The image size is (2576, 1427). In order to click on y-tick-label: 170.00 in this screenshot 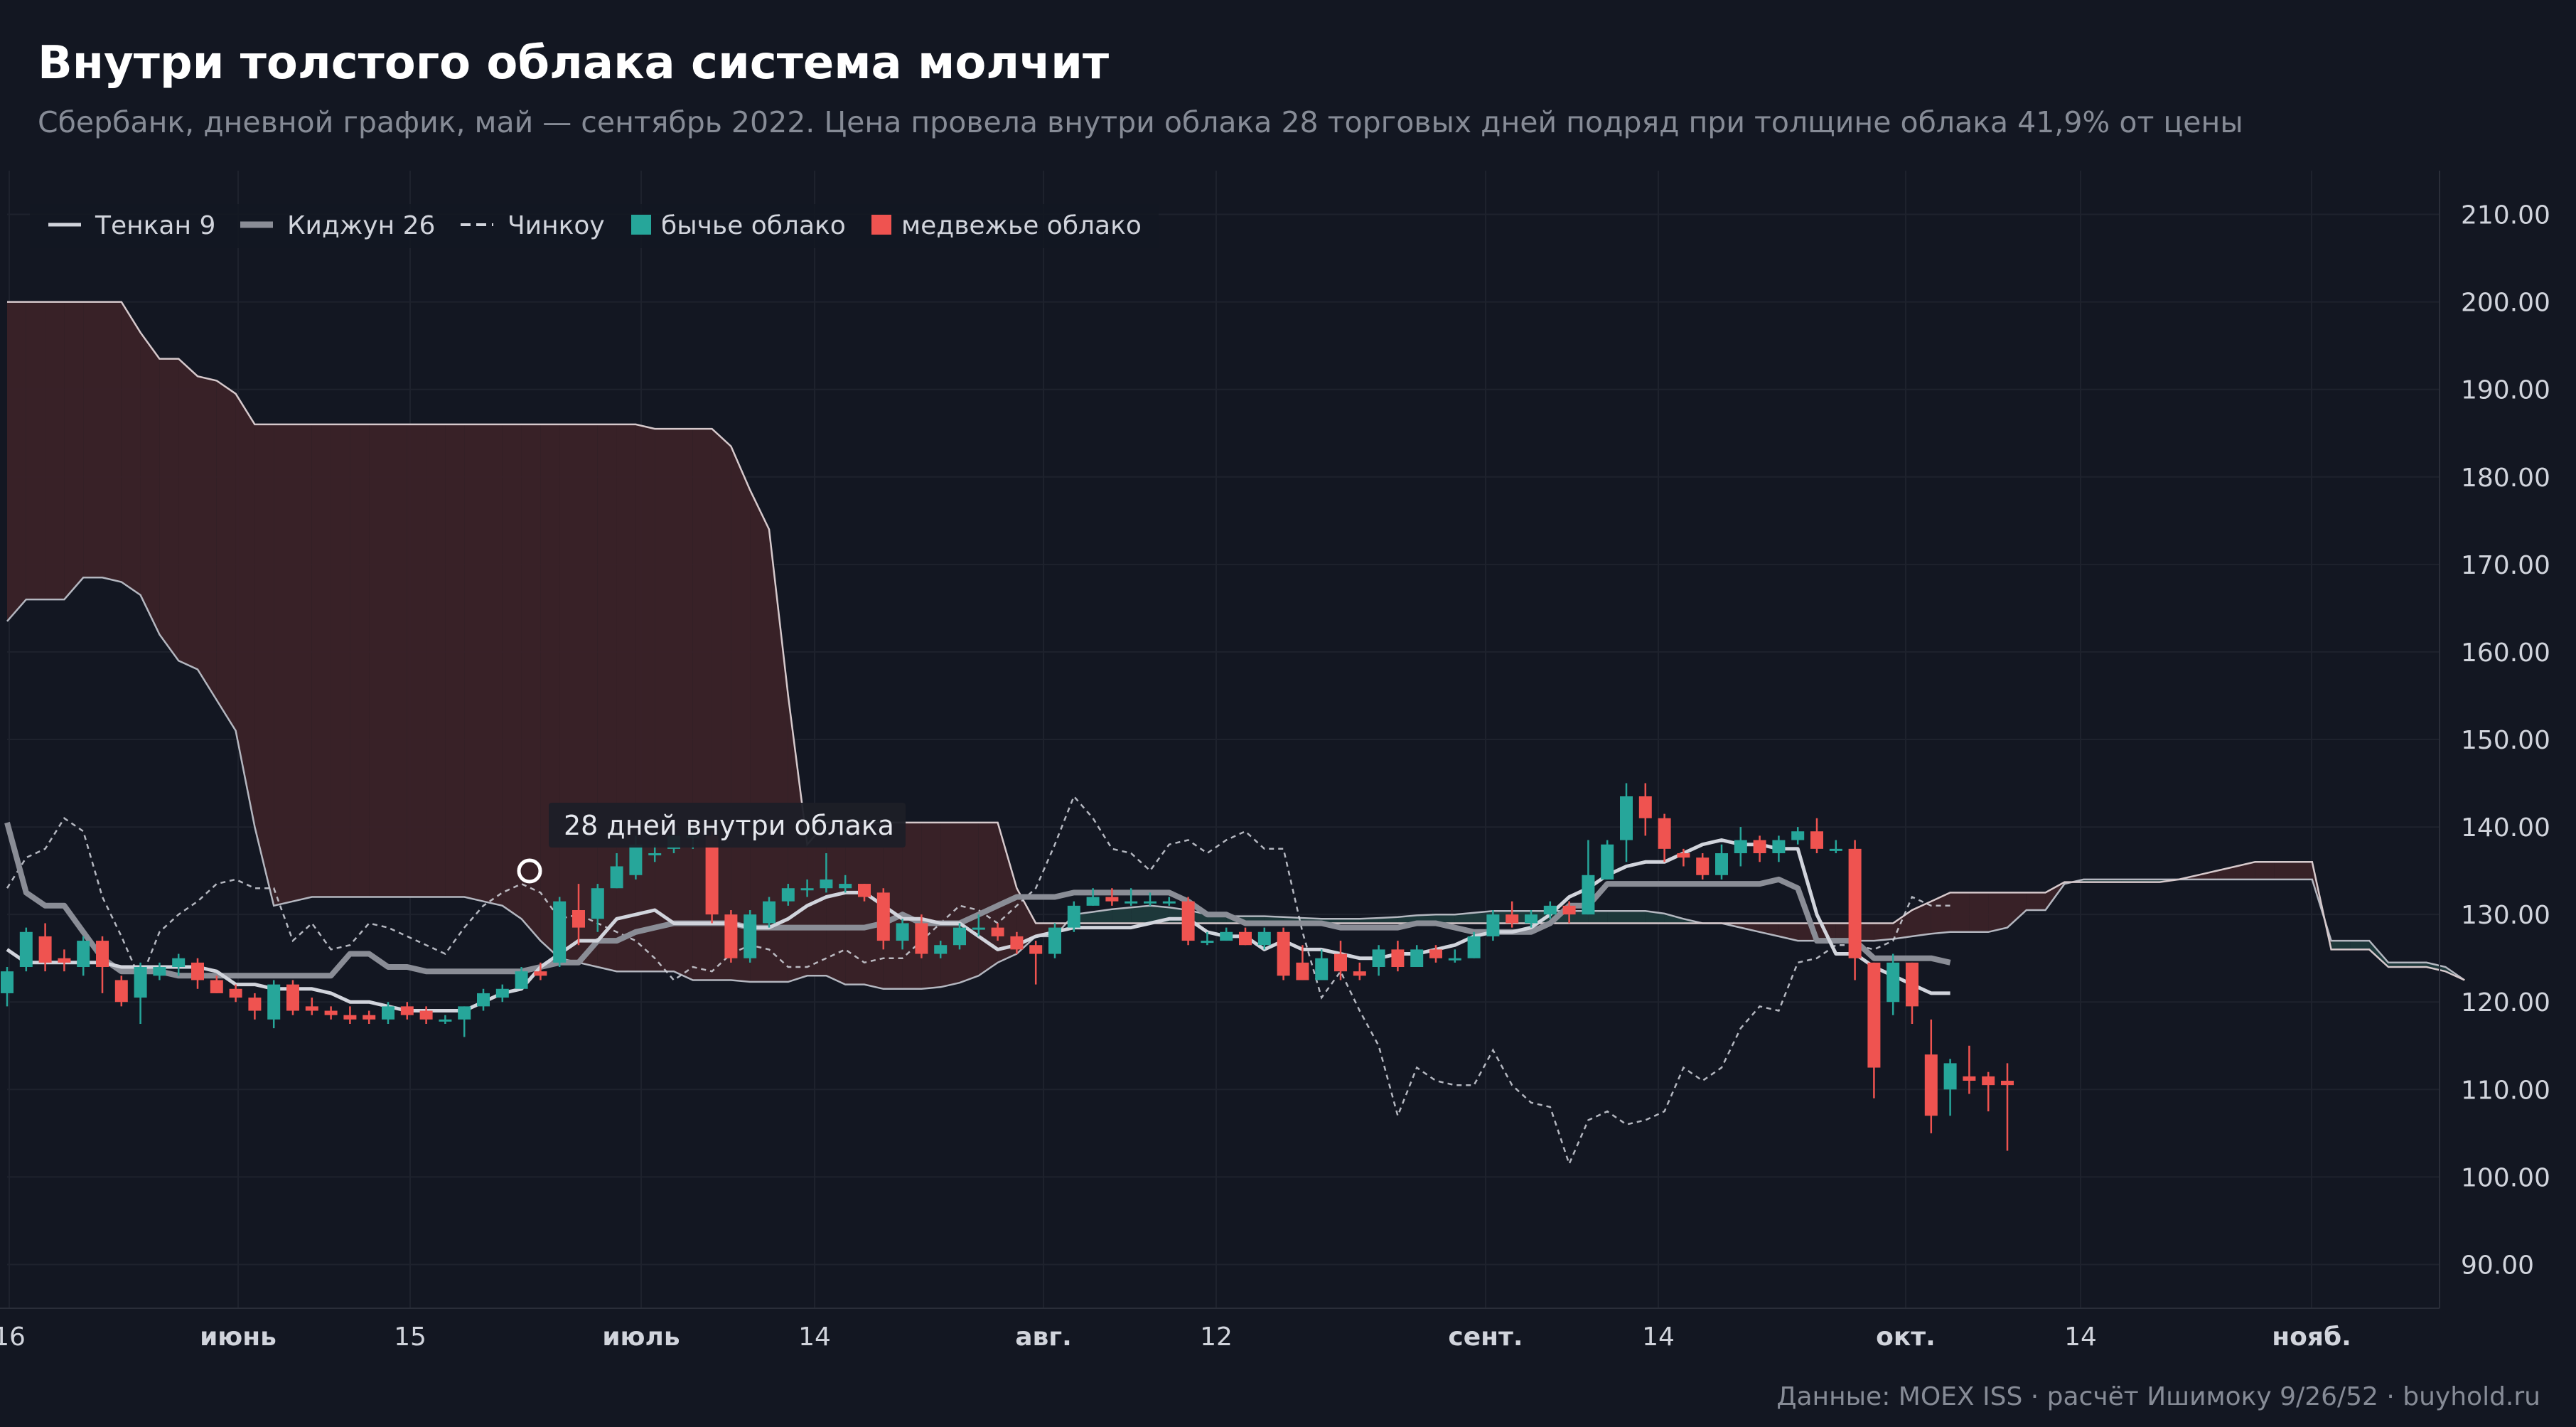, I will do `click(2505, 565)`.